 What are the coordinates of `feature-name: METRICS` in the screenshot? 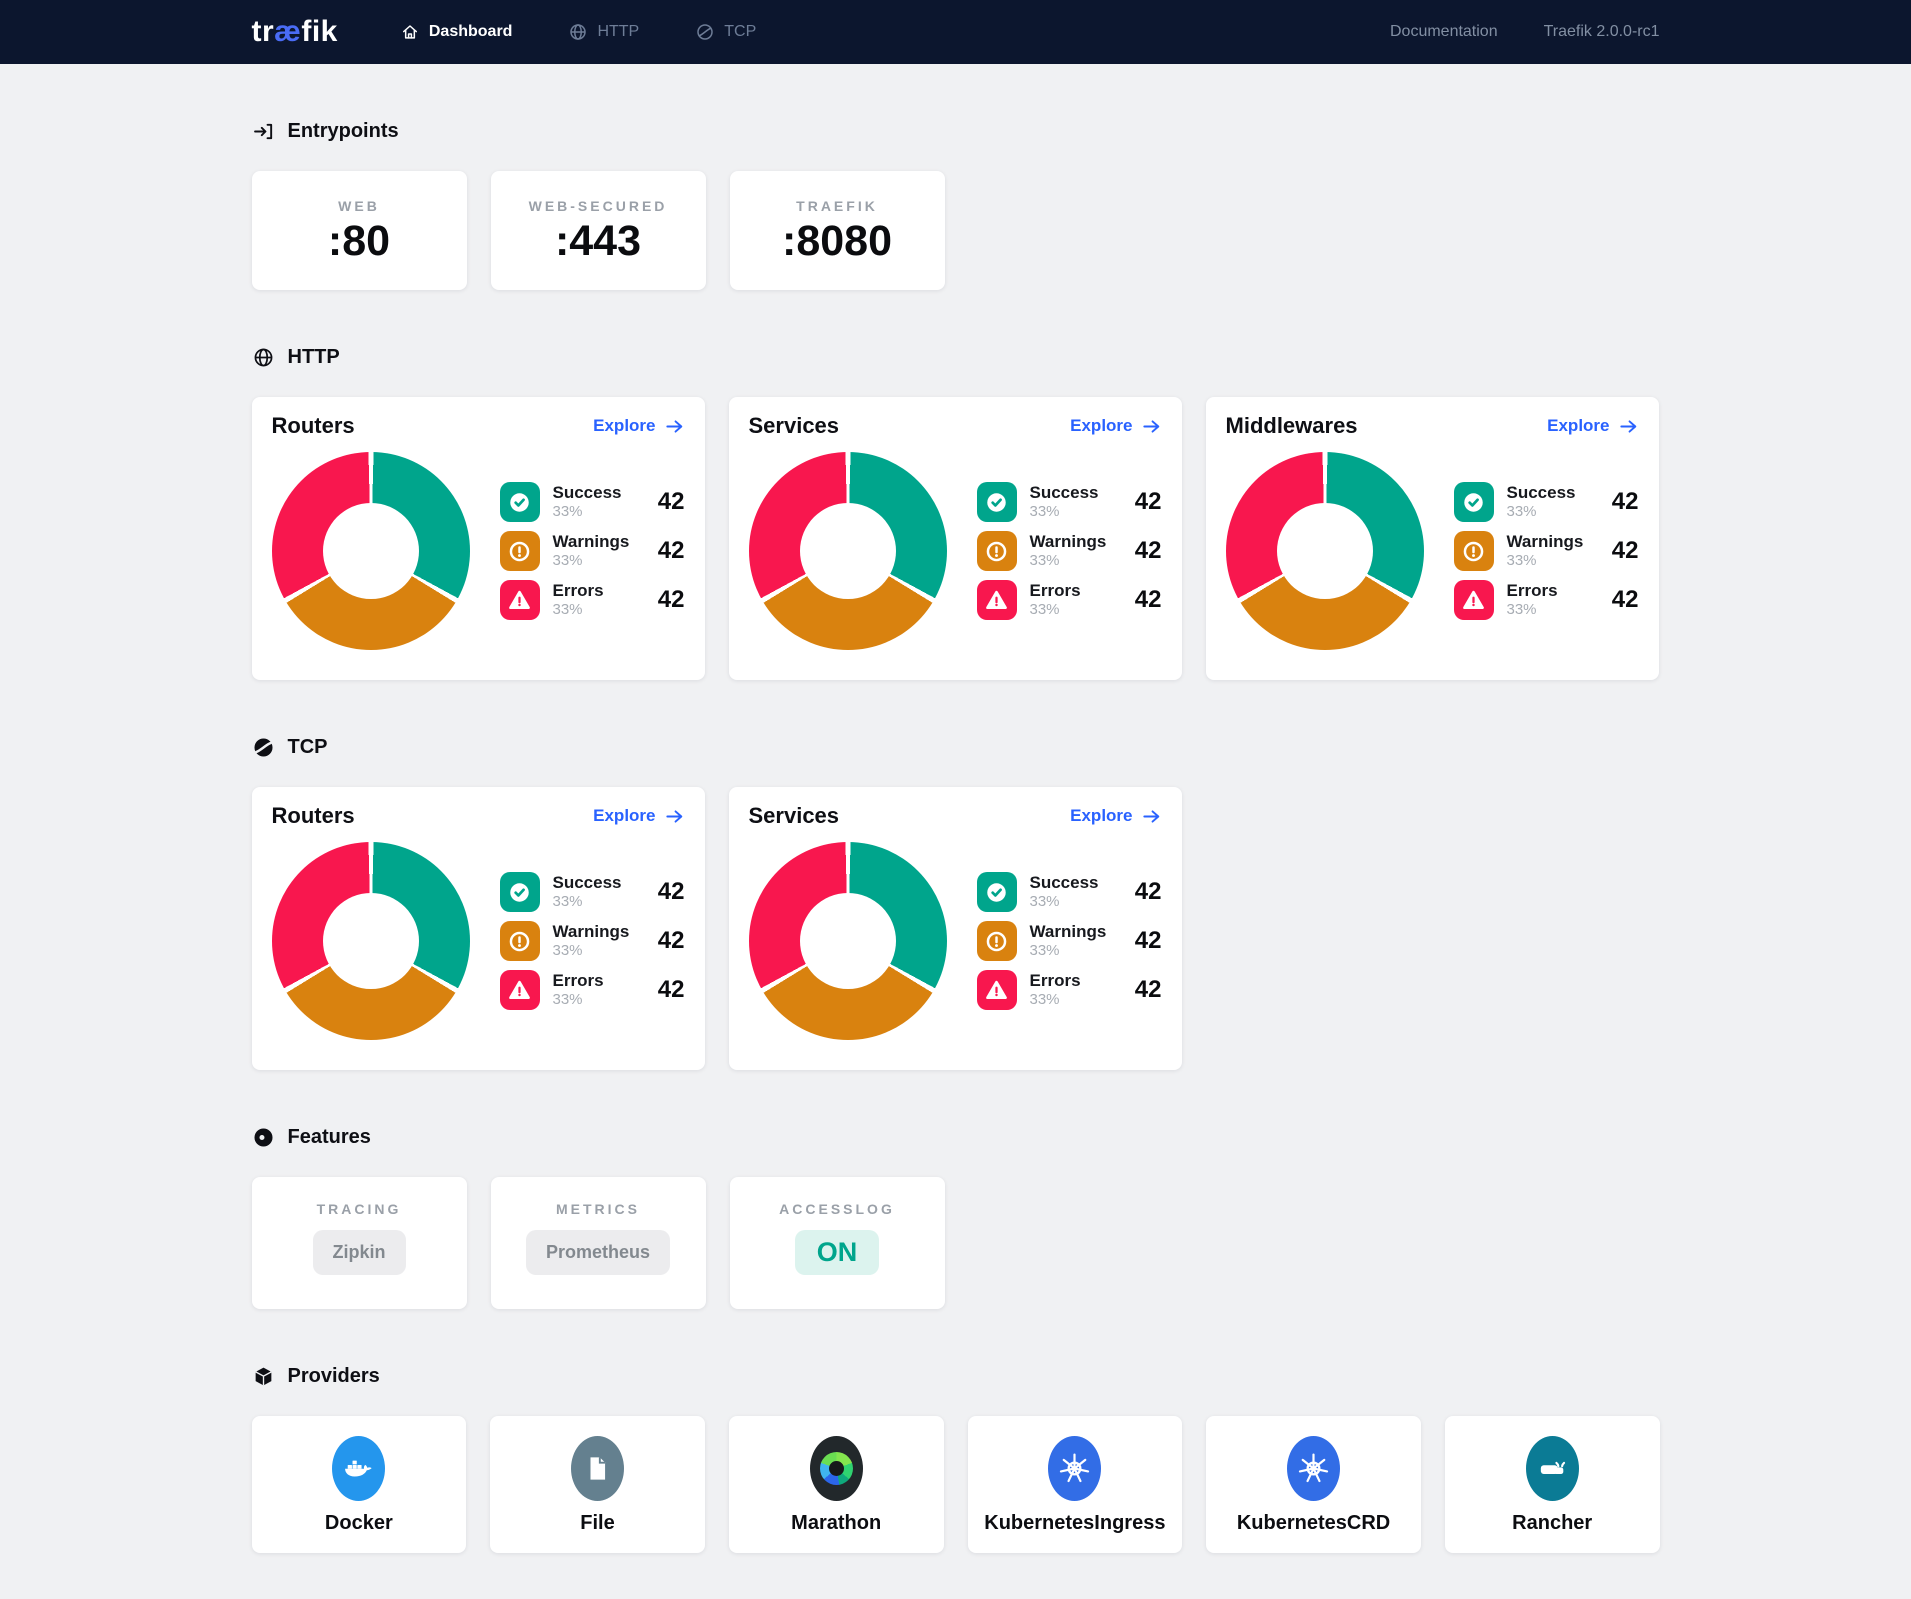 It's located at (598, 1209).